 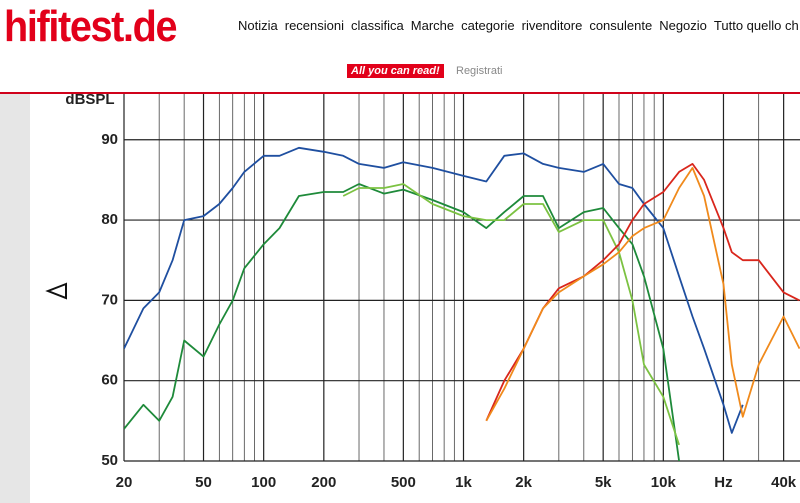 What do you see at coordinates (124, 482) in the screenshot?
I see `x-tick-label: 20` at bounding box center [124, 482].